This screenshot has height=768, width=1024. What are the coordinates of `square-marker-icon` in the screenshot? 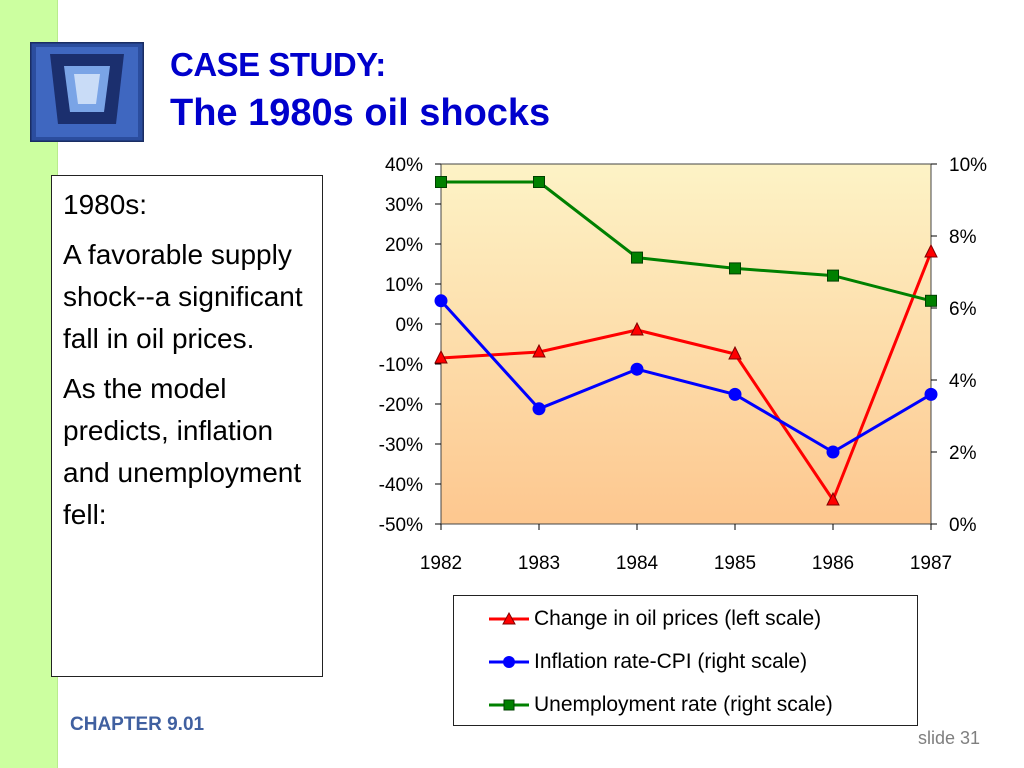 It's located at (509, 705).